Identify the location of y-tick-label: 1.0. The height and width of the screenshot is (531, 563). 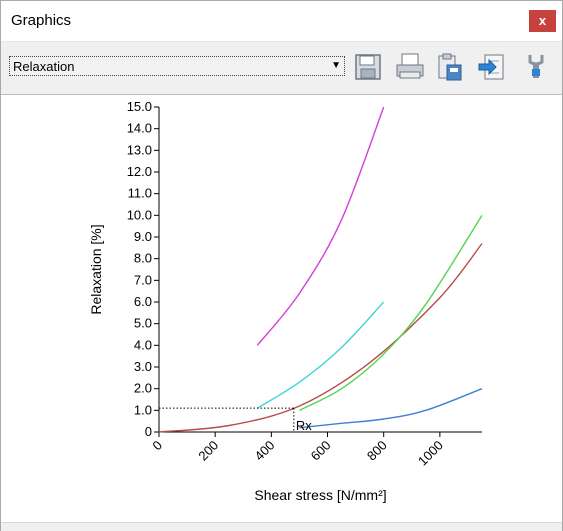
(143, 409).